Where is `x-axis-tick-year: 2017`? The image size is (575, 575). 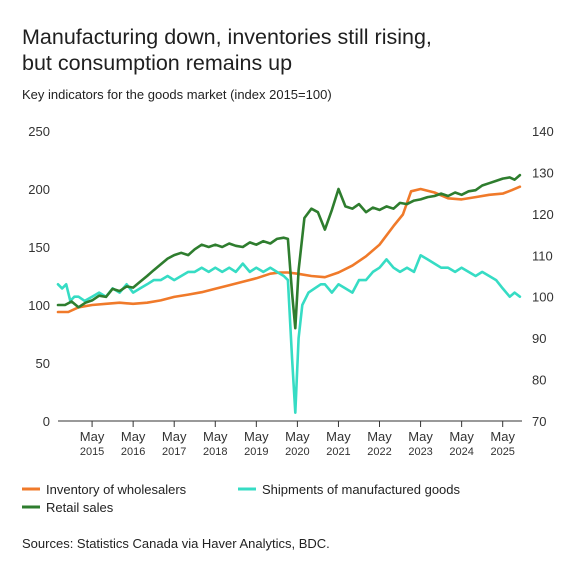 x-axis-tick-year: 2017 is located at coordinates (174, 452).